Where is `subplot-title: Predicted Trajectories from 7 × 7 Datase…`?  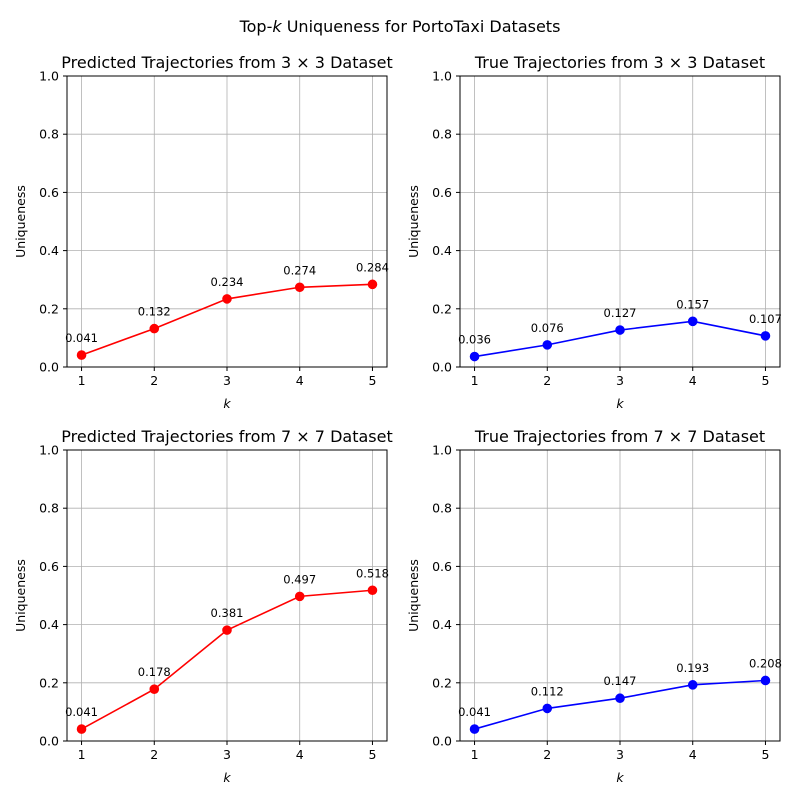 subplot-title: Predicted Trajectories from 7 × 7 Datase… is located at coordinates (226, 436).